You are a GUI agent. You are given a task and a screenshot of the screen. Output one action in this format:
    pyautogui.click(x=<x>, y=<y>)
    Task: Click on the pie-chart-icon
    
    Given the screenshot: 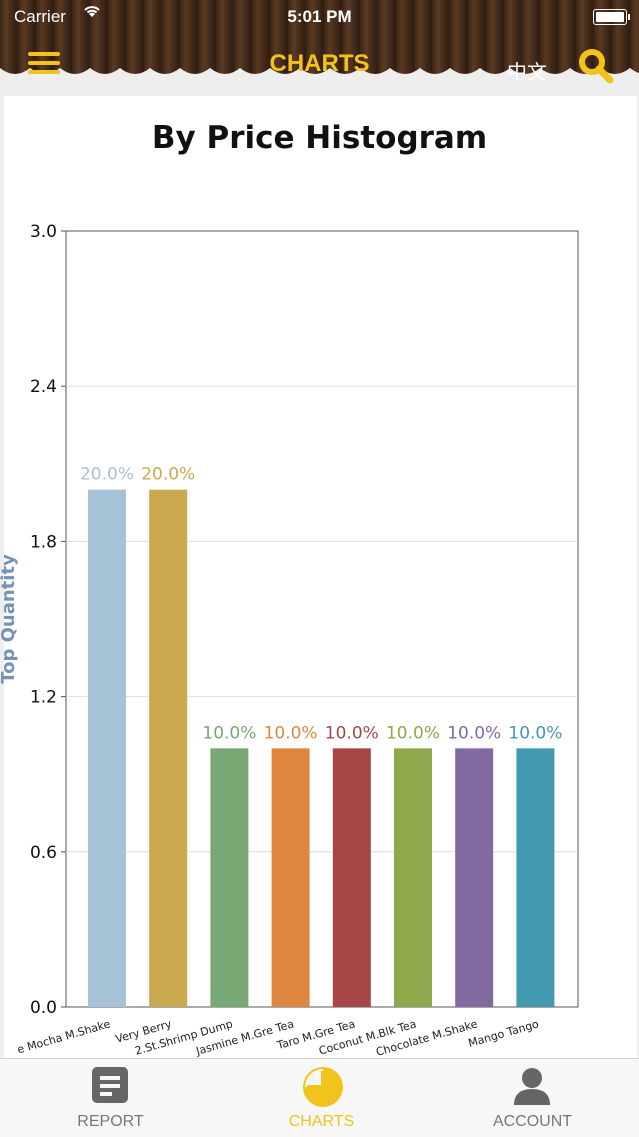 What is the action you would take?
    pyautogui.click(x=323, y=1087)
    